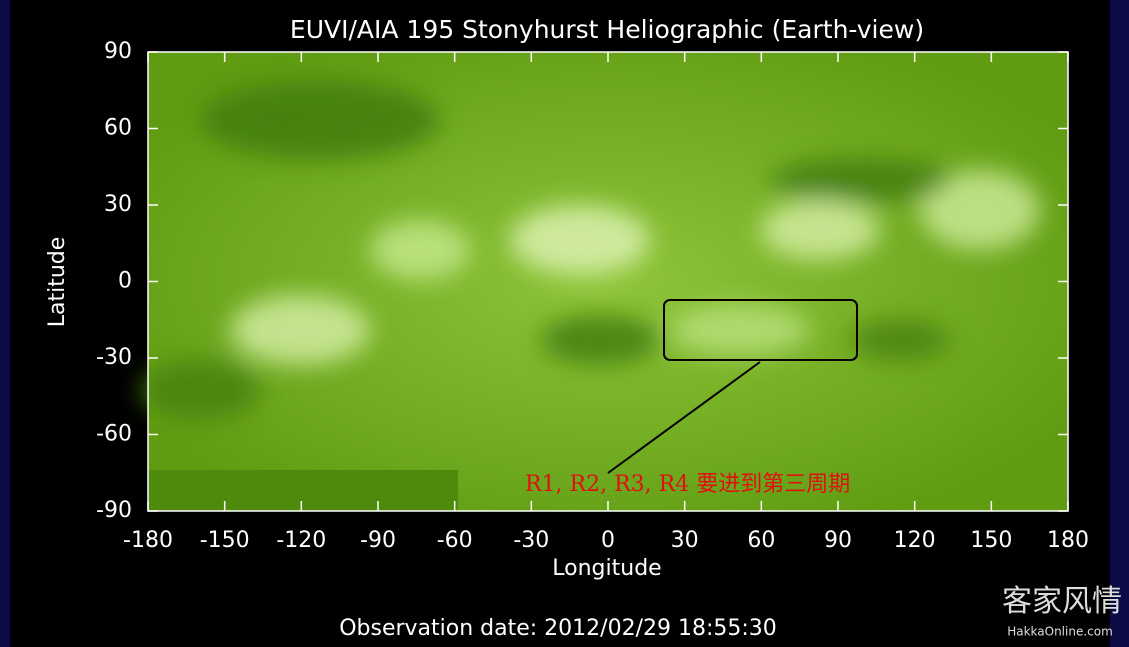 This screenshot has width=1129, height=647. What do you see at coordinates (761, 540) in the screenshot?
I see `x-tick-label: 60` at bounding box center [761, 540].